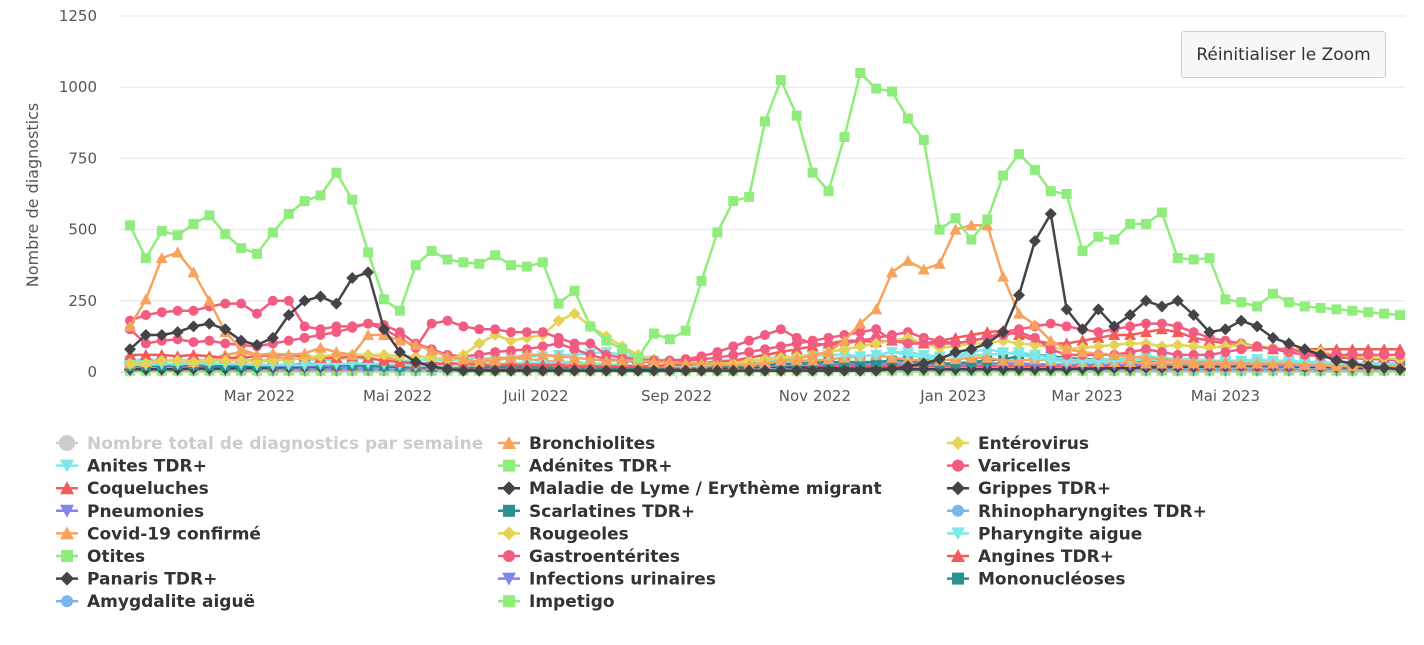 The height and width of the screenshot is (645, 1424). Describe the element at coordinates (1029, 489) in the screenshot. I see `legend-item-grippes-tdr: Grippes TDR+` at that location.